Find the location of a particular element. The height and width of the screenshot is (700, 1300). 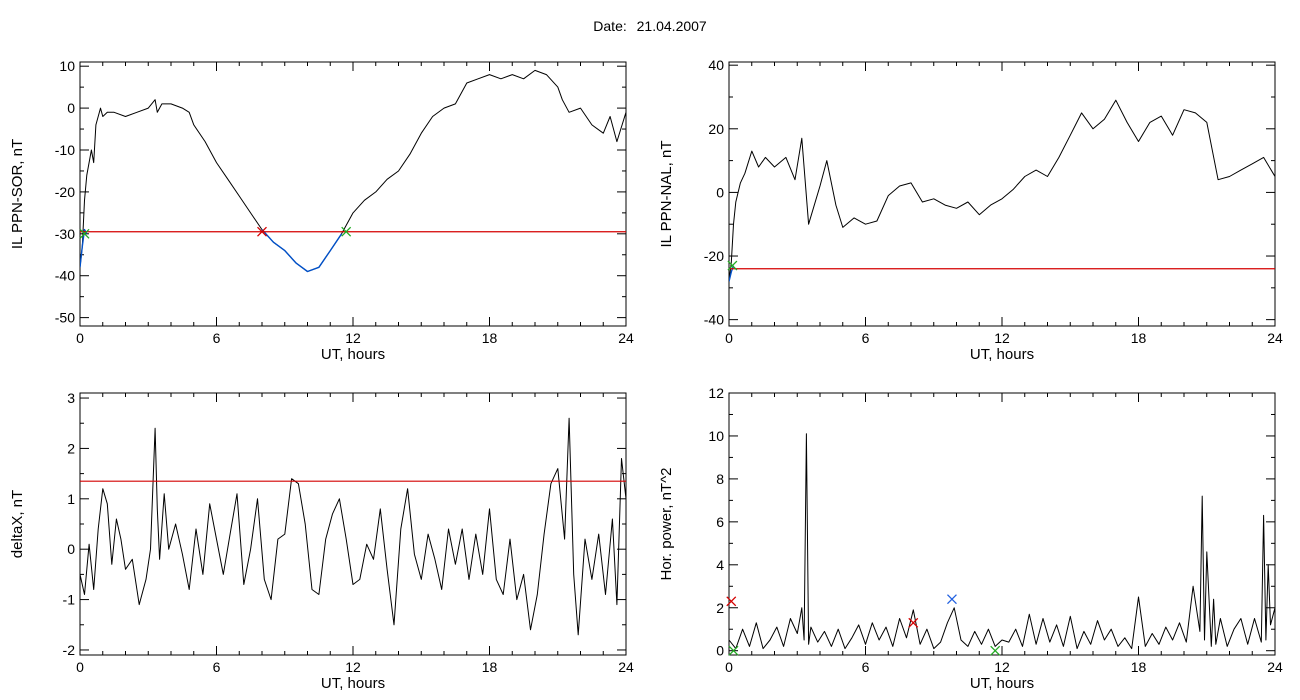

y-axis-label: Hor. power, nT^2 is located at coordinates (666, 524).